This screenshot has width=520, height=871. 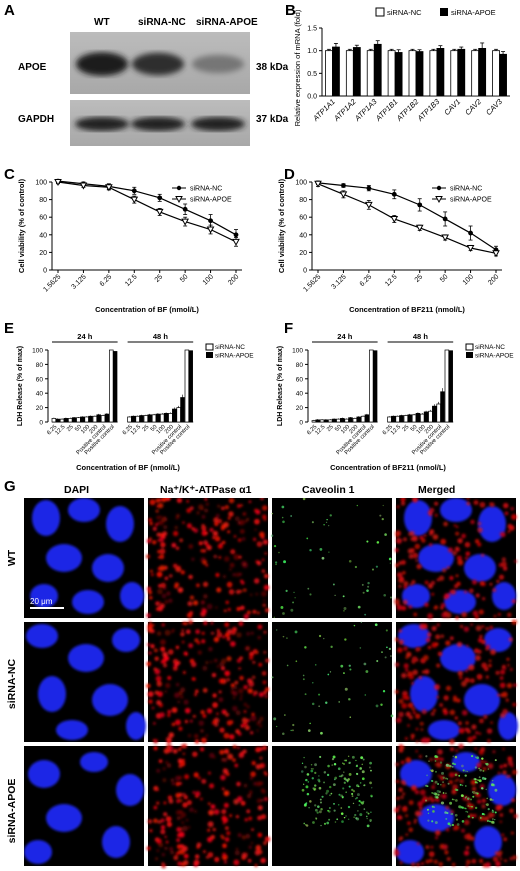 I want to click on membrane-signal, so click(x=455, y=805).